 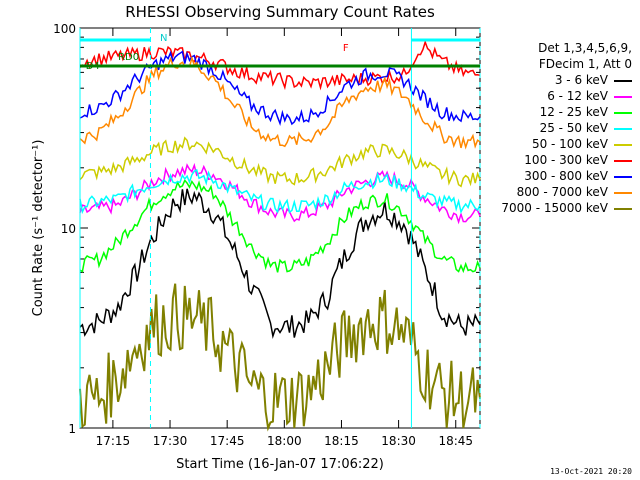 What do you see at coordinates (170, 441) in the screenshot?
I see `x-tick-label: 17:30` at bounding box center [170, 441].